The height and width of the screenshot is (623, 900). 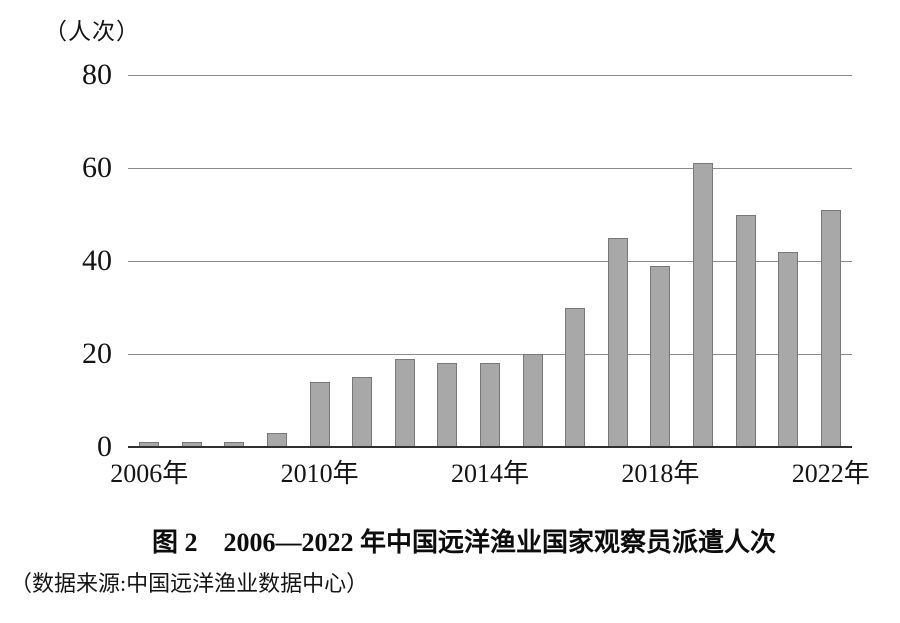 I want to click on x-tick-label-2022: 2022年, so click(x=830, y=473).